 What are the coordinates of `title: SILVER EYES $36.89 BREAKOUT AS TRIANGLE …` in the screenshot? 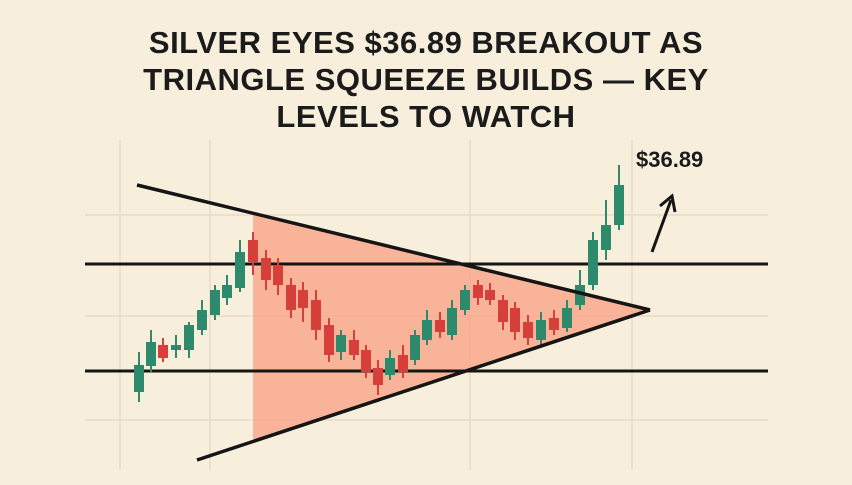 It's located at (426, 79).